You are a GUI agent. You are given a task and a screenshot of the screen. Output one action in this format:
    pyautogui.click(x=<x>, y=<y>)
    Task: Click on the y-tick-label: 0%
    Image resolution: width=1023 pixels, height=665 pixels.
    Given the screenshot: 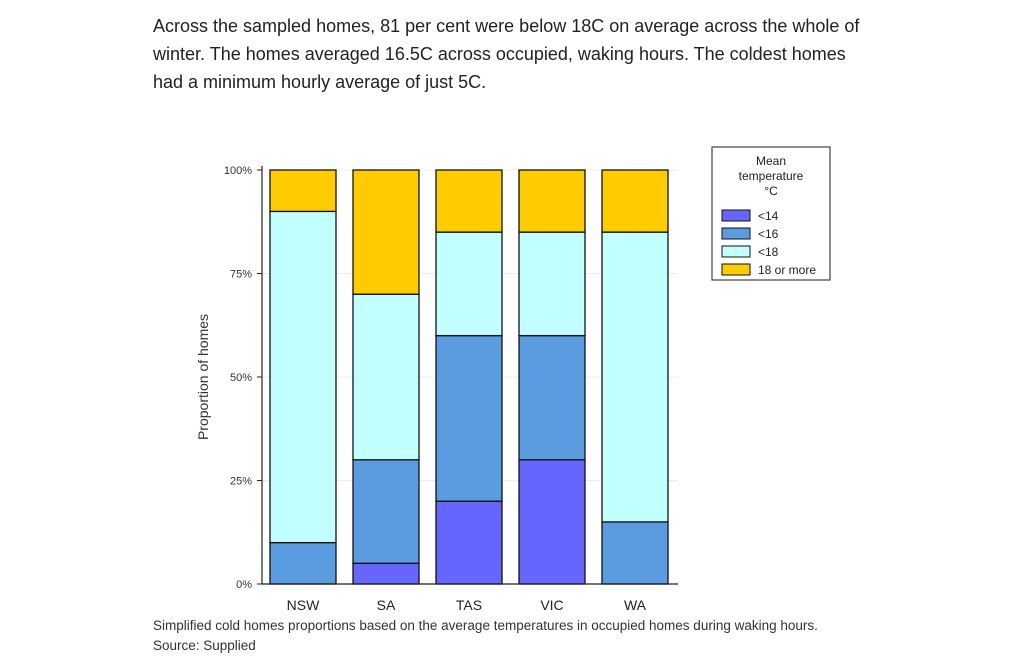 What is the action you would take?
    pyautogui.click(x=244, y=585)
    